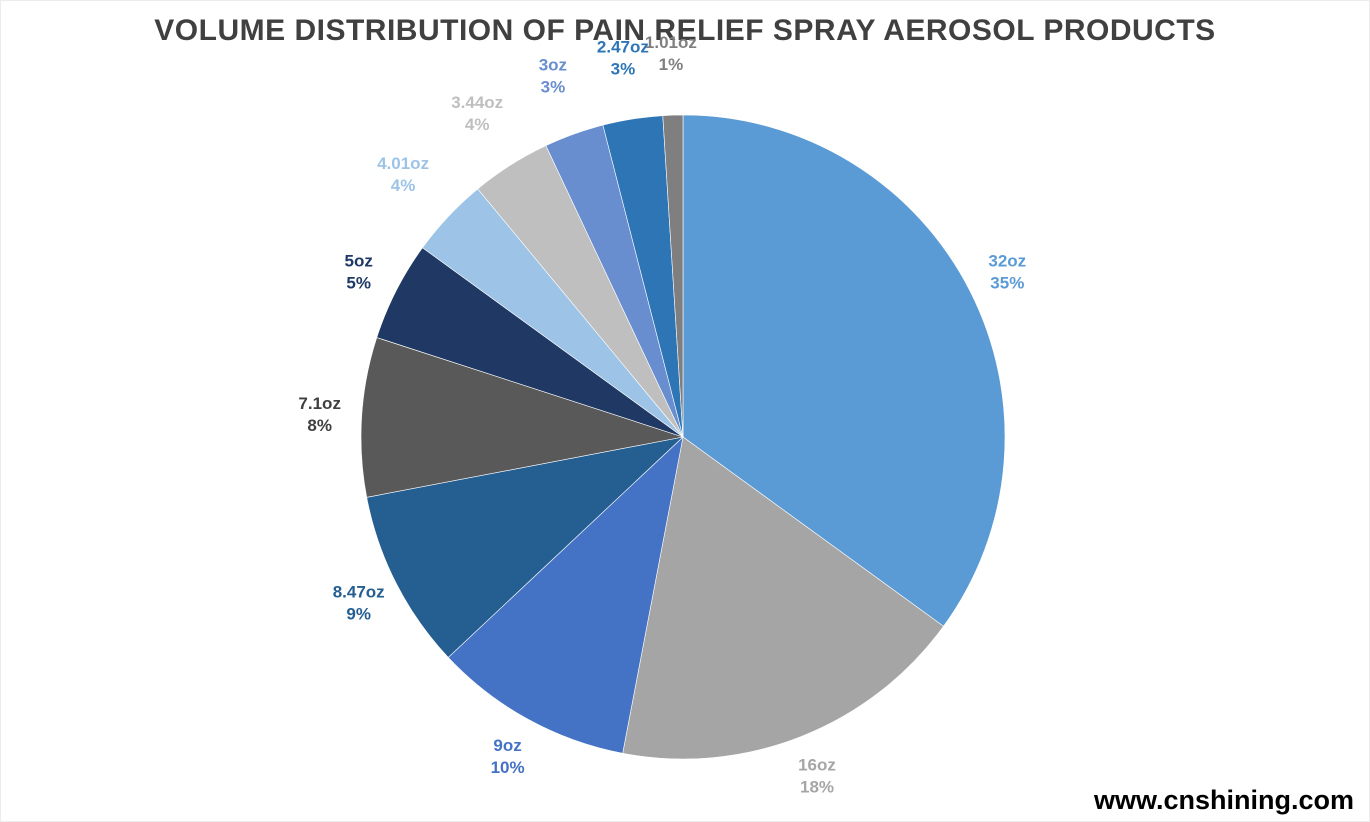 Image resolution: width=1370 pixels, height=822 pixels. What do you see at coordinates (508, 756) in the screenshot?
I see `slice-label-9oz: 9oz 10%` at bounding box center [508, 756].